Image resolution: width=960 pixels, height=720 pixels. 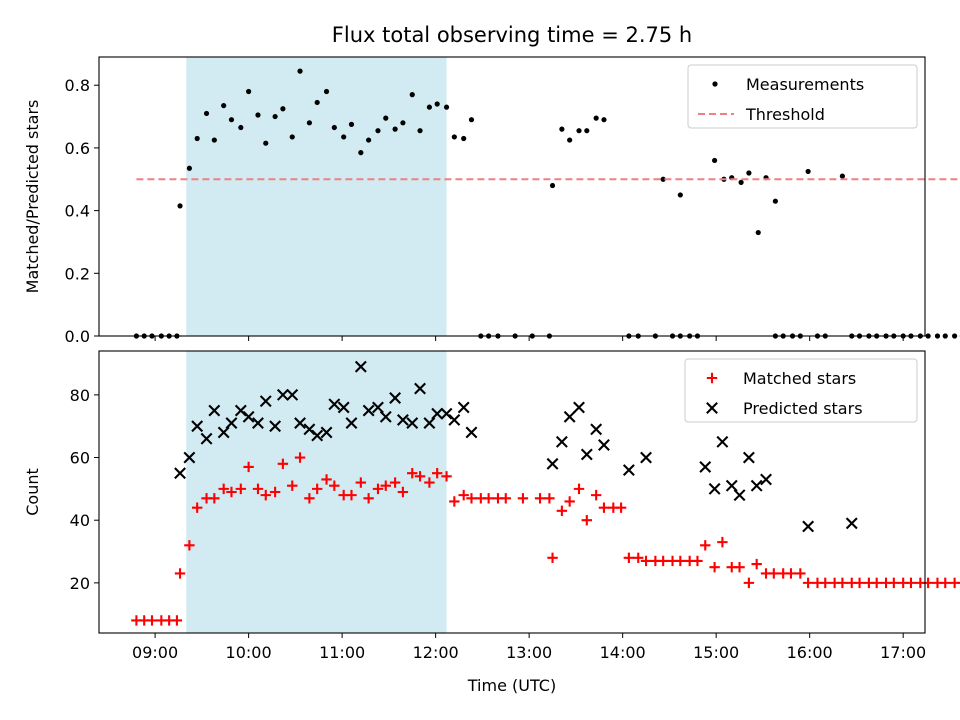 What do you see at coordinates (32, 197) in the screenshot?
I see `y-axis-label: Matched/Predicted stars` at bounding box center [32, 197].